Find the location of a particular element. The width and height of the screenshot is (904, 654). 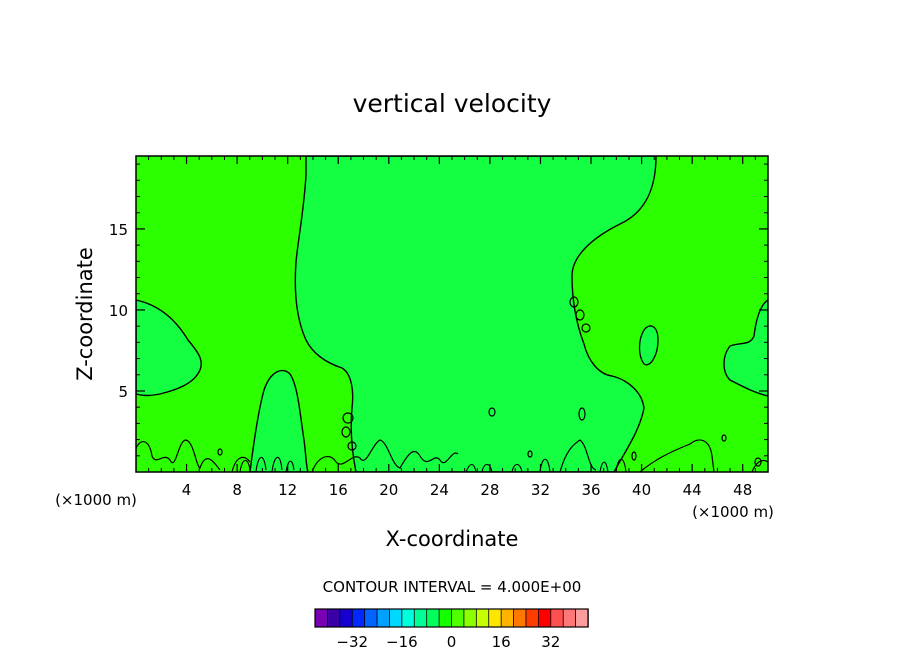

x-axis-label: X-coordinate is located at coordinates (452, 539).